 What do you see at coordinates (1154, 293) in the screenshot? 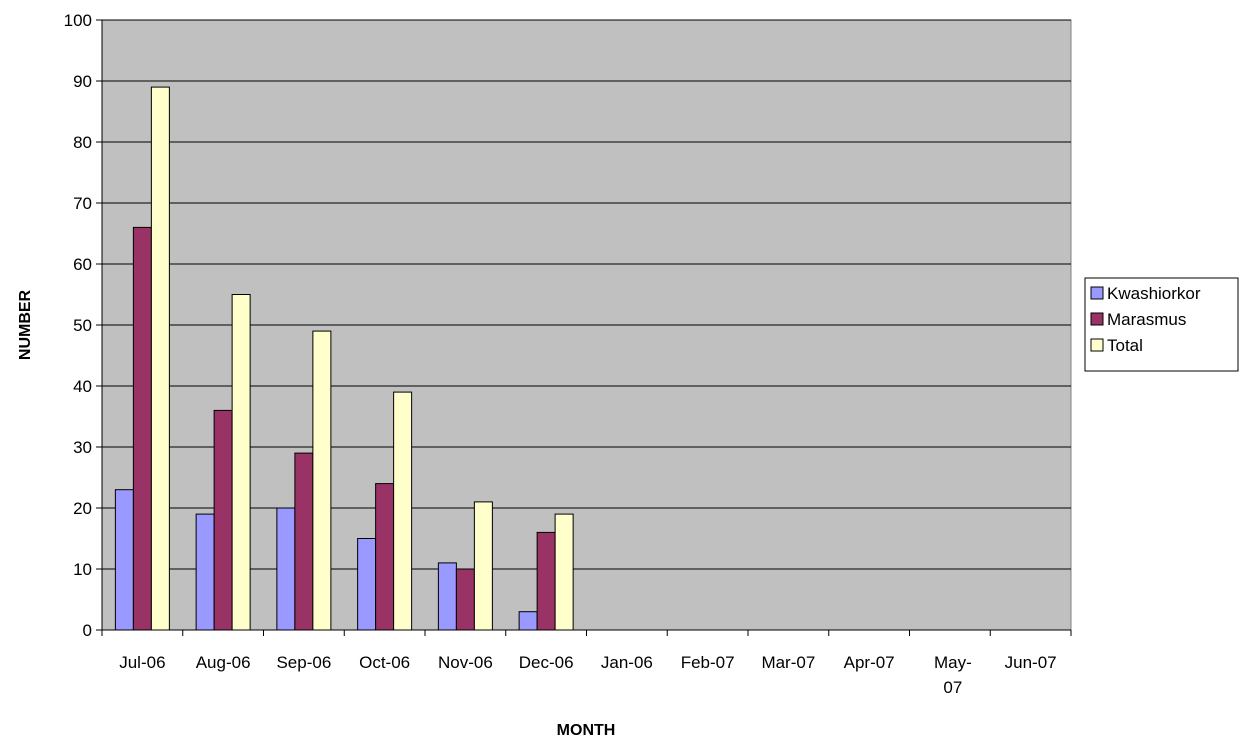
I see `legend-label: Kwashiorkor` at bounding box center [1154, 293].